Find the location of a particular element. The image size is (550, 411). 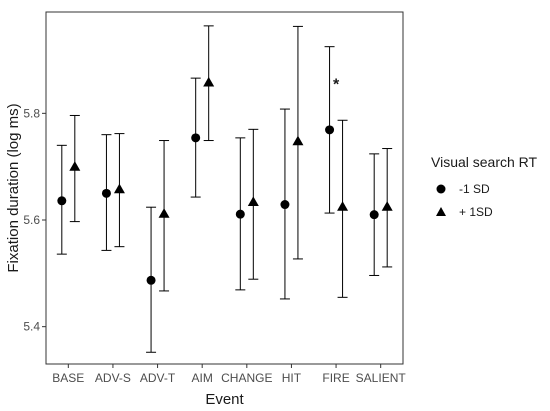

x-tick-label: BASE is located at coordinates (68, 378).